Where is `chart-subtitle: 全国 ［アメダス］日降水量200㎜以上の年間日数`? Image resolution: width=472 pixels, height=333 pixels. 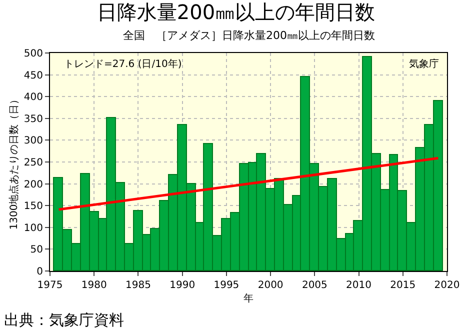 chart-subtitle: 全国 ［アメダス］日降水量200㎜以上の年間日数 is located at coordinates (249, 35).